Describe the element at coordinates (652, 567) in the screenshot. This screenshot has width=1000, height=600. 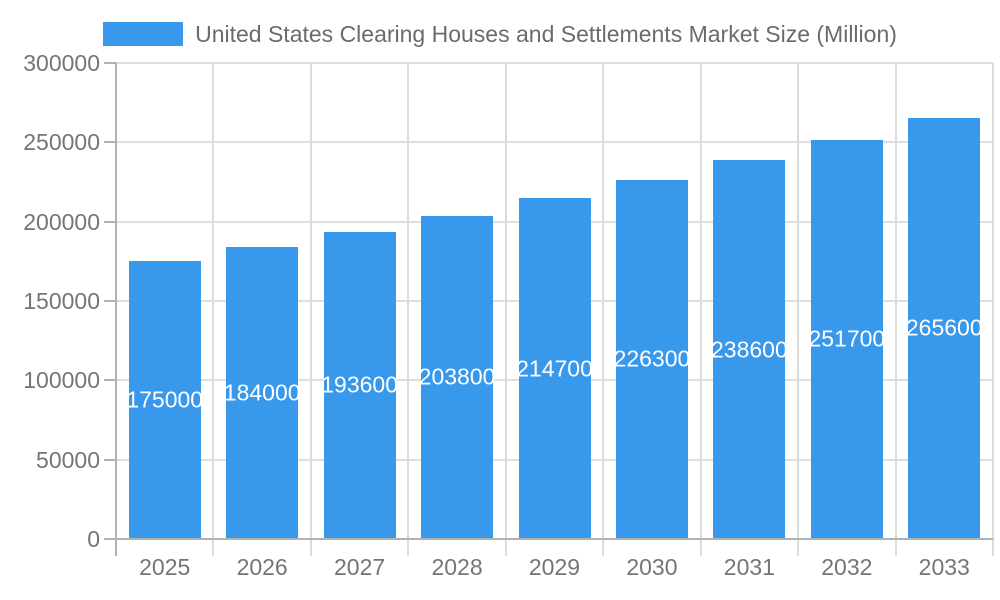
I see `x-axis-label: 2030` at that location.